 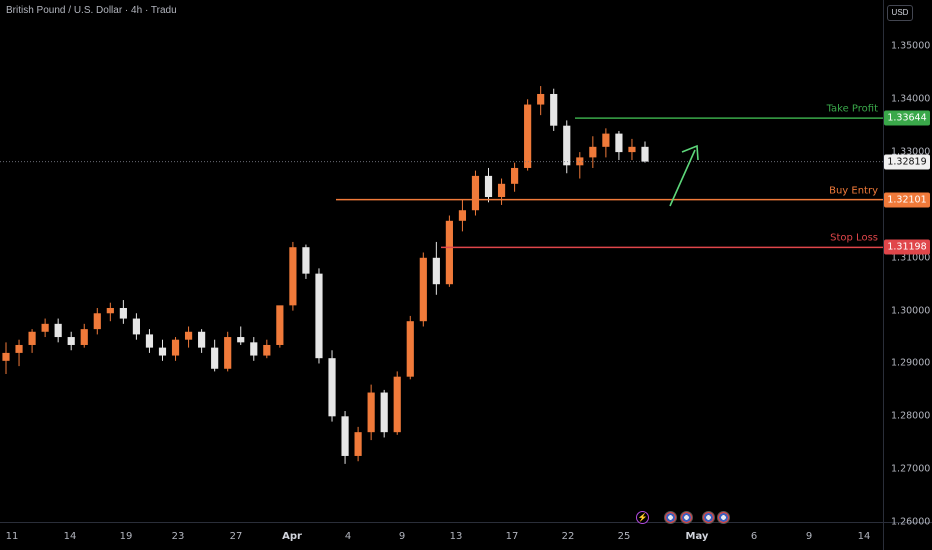 I want to click on projection-arrow-shaft, so click(x=682, y=178).